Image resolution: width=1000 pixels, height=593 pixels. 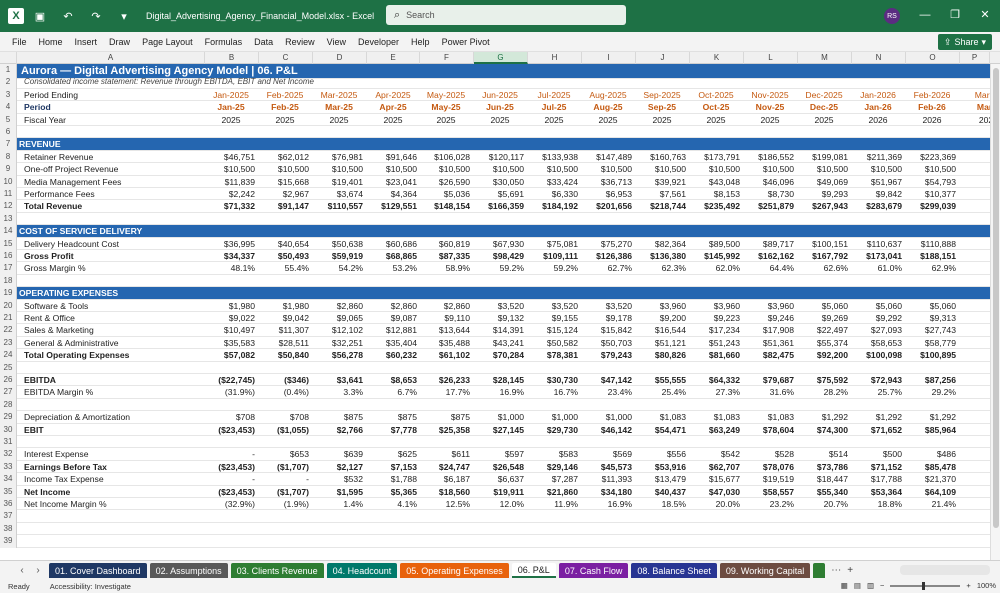 I want to click on value-cell: $21,860, so click(x=562, y=491).